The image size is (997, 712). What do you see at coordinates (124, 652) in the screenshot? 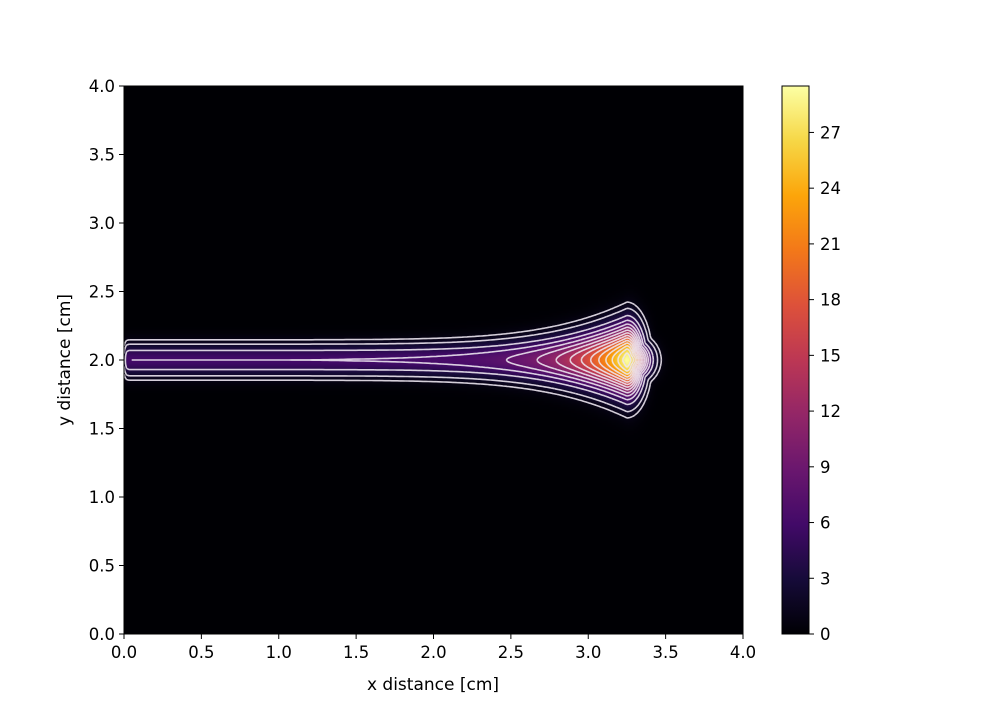
I see `x-tick-label: 0.0` at bounding box center [124, 652].